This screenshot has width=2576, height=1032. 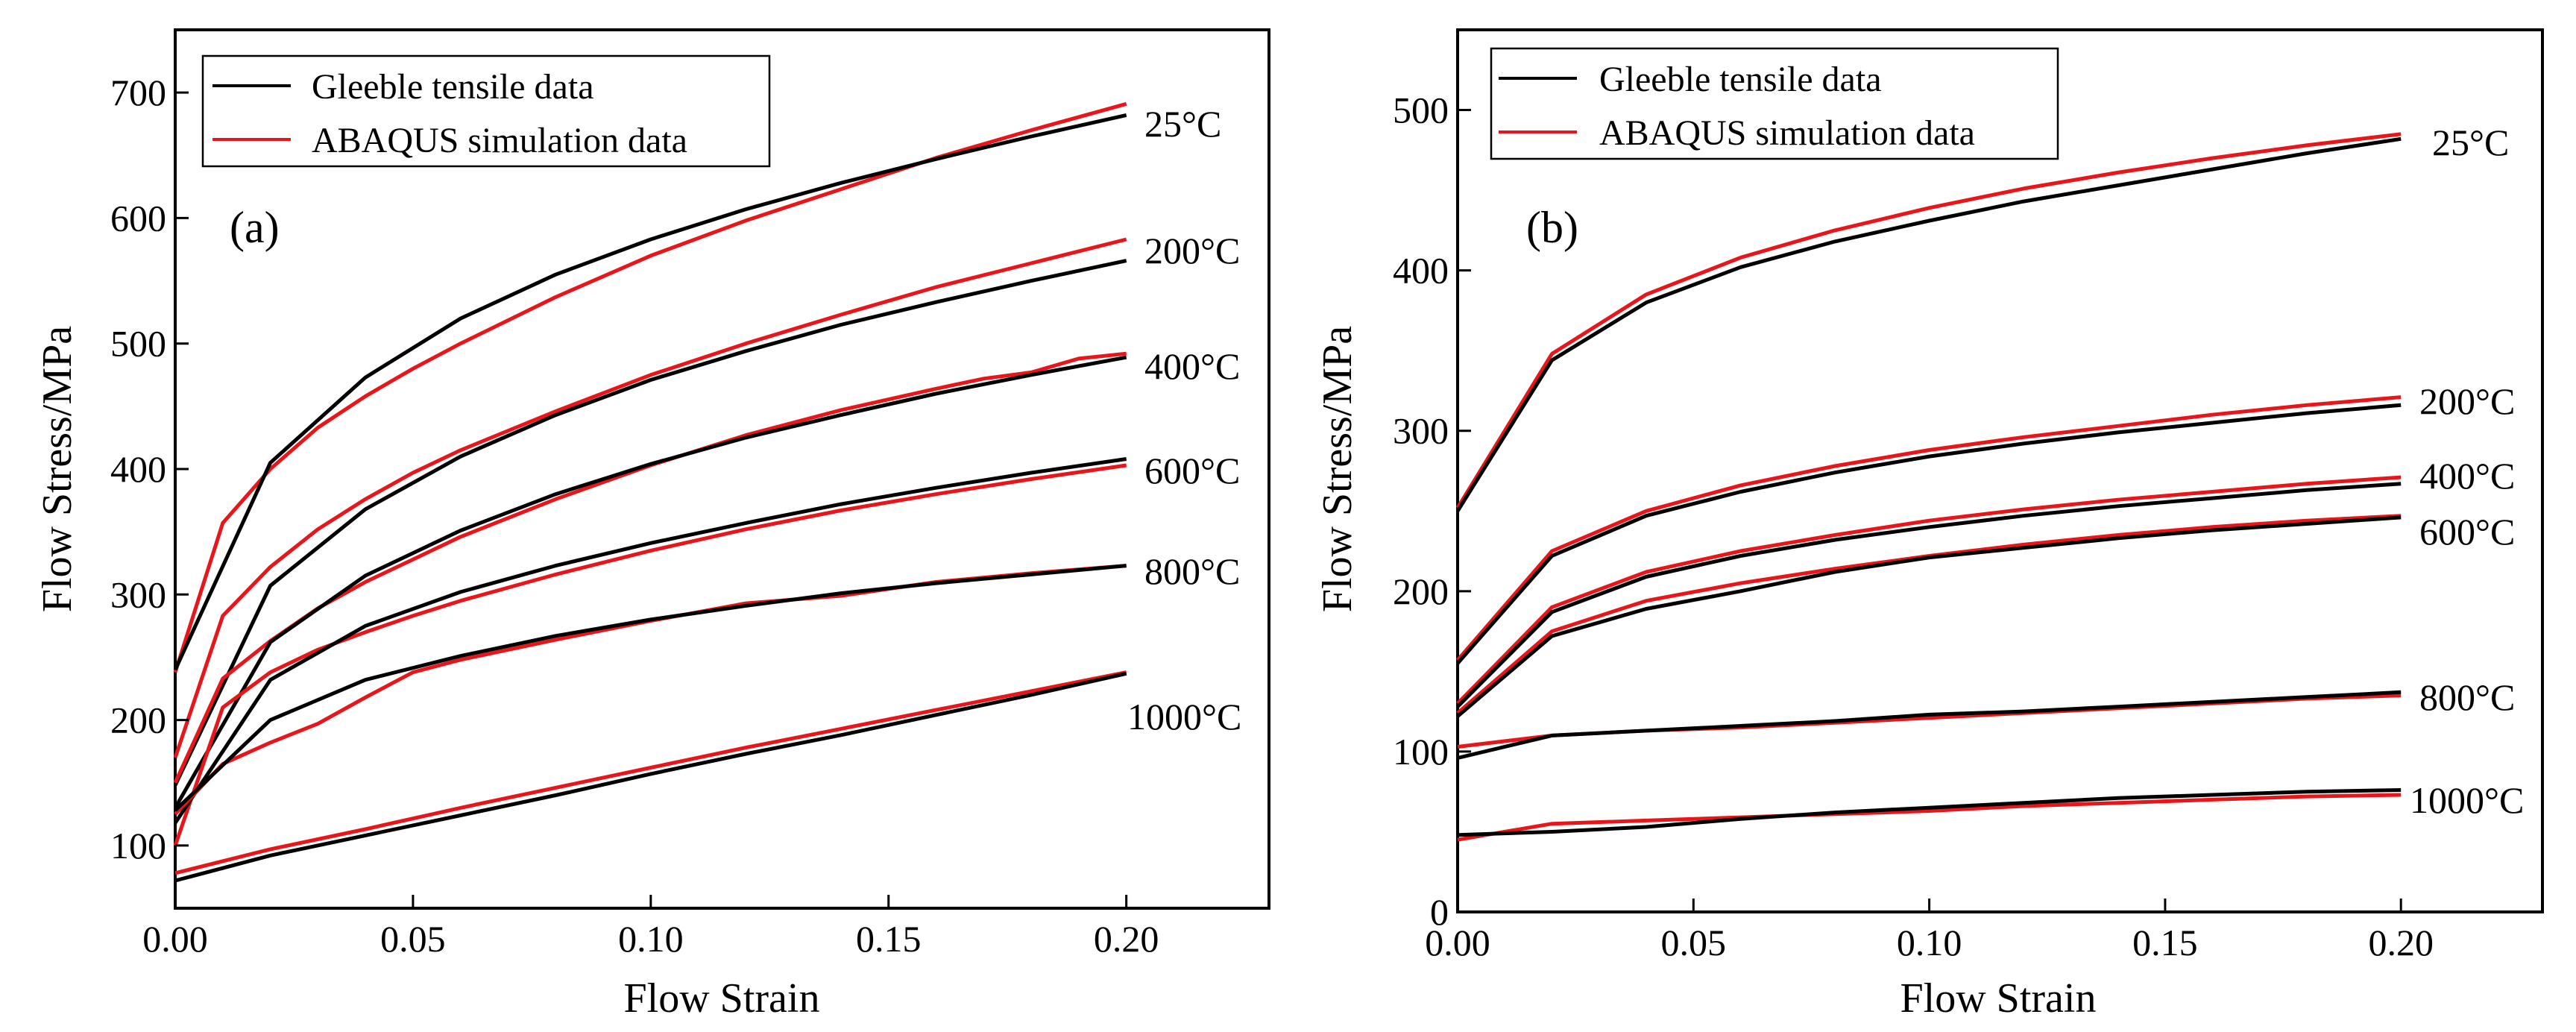 I want to click on panel-label: (a), so click(x=255, y=227).